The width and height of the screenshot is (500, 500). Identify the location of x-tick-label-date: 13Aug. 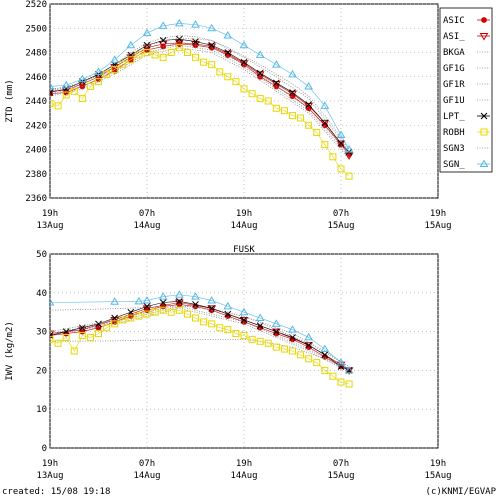
(49, 226).